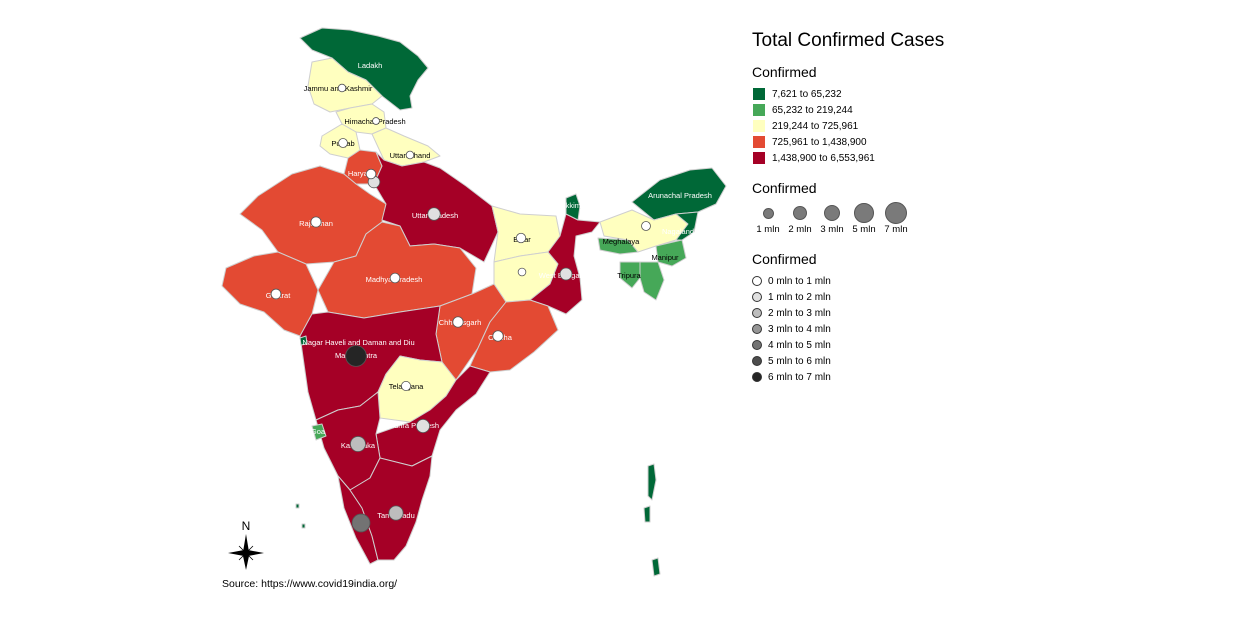  I want to click on legend-size: 1 mln 2 mln 3 mln 5 mln 7 mln, so click(902, 218).